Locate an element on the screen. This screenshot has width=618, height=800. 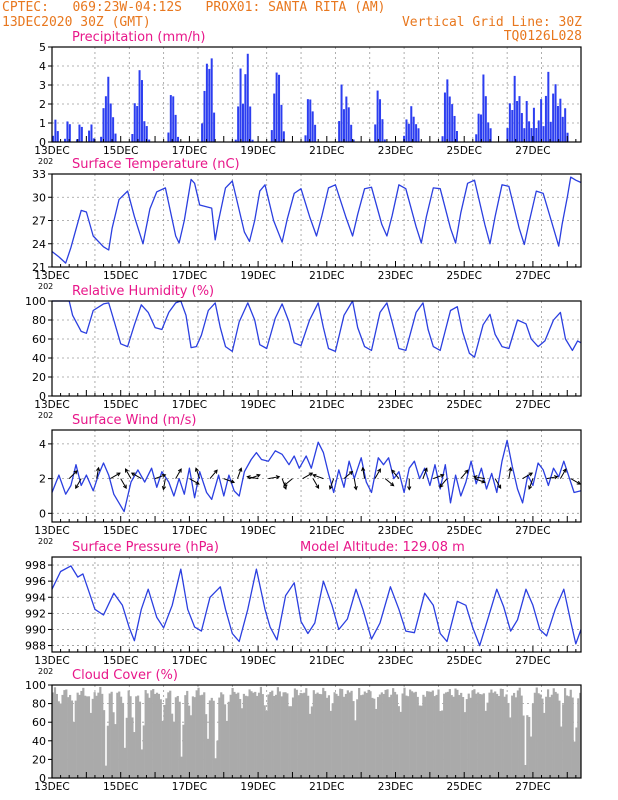
x-tick-label: 13DEC is located at coordinates (51, 405).